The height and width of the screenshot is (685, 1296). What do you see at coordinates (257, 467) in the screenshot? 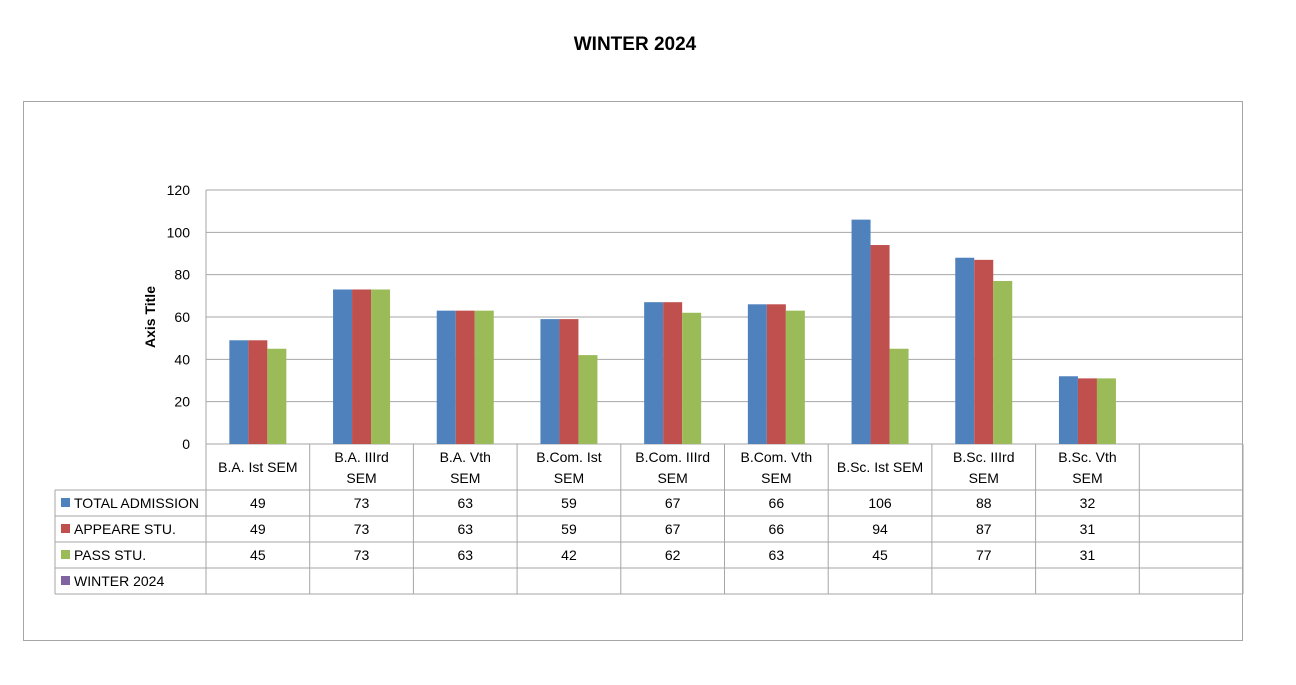
I see `category-label: B.A. Ist SEM` at bounding box center [257, 467].